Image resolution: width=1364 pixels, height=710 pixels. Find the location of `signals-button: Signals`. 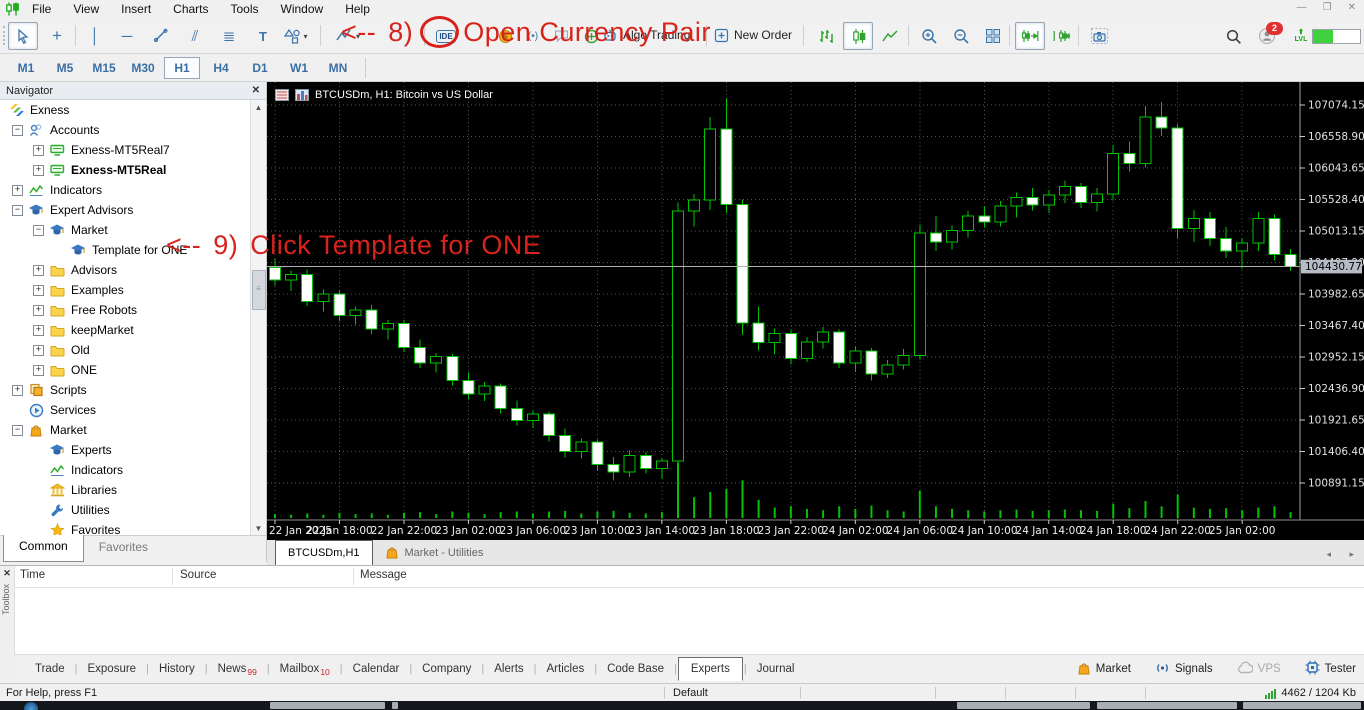

signals-button: Signals is located at coordinates (1184, 669).